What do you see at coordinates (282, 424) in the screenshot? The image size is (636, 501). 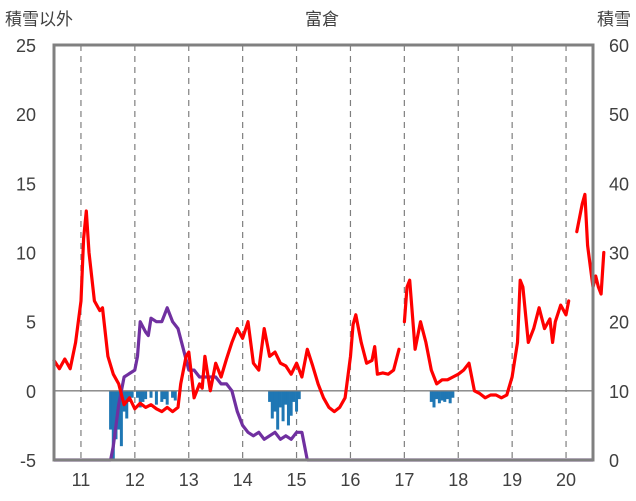 I see `blue-bars` at bounding box center [282, 424].